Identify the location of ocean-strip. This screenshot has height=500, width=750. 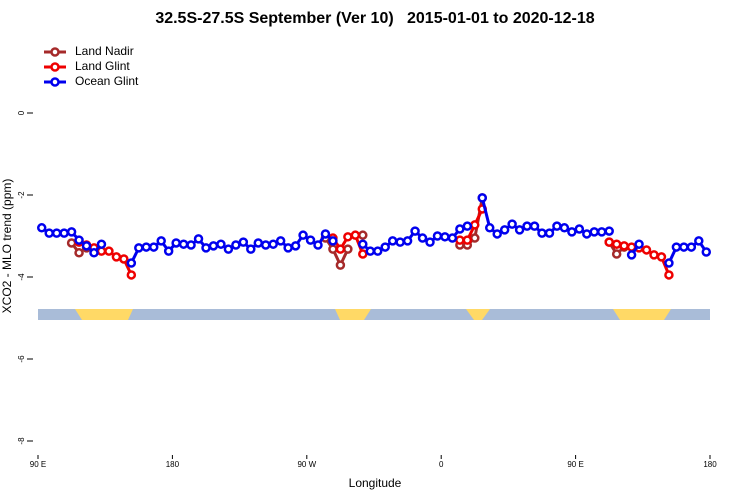
(374, 314).